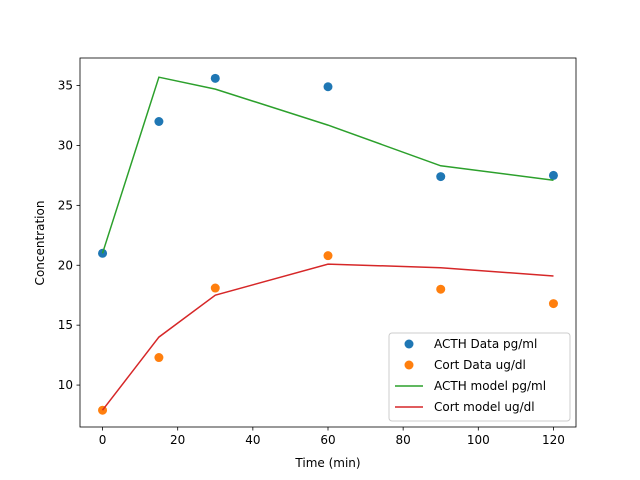  What do you see at coordinates (65, 325) in the screenshot?
I see `y-tick-label: 15` at bounding box center [65, 325].